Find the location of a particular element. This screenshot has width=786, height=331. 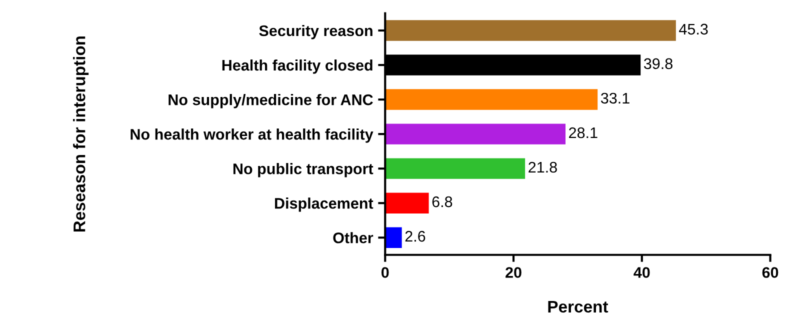

y-tick-label: Other is located at coordinates (353, 238).